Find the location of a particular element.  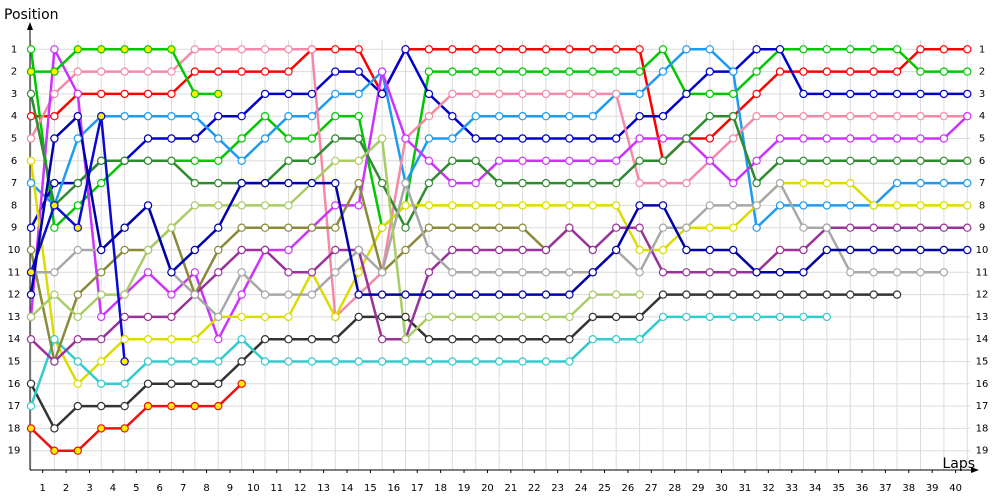

x-tick-label: 31 is located at coordinates (745, 488).